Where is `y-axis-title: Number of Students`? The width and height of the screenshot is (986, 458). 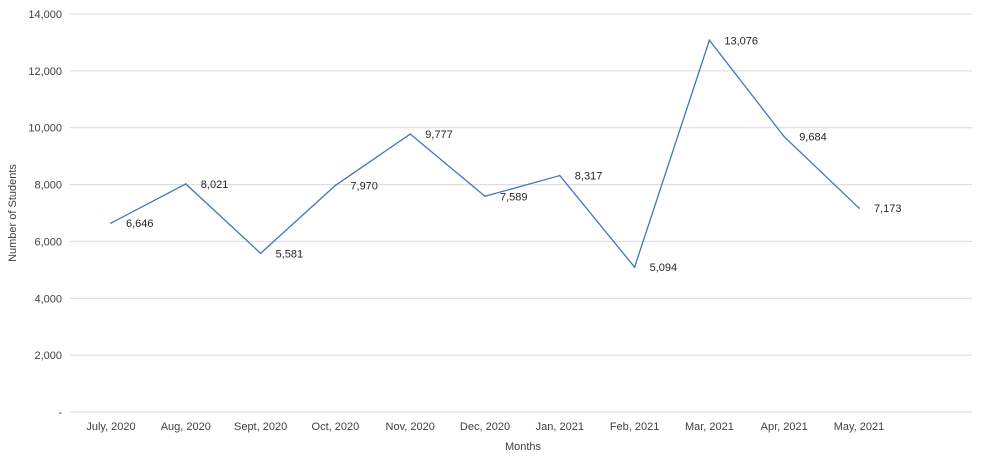
y-axis-title: Number of Students is located at coordinates (13, 213).